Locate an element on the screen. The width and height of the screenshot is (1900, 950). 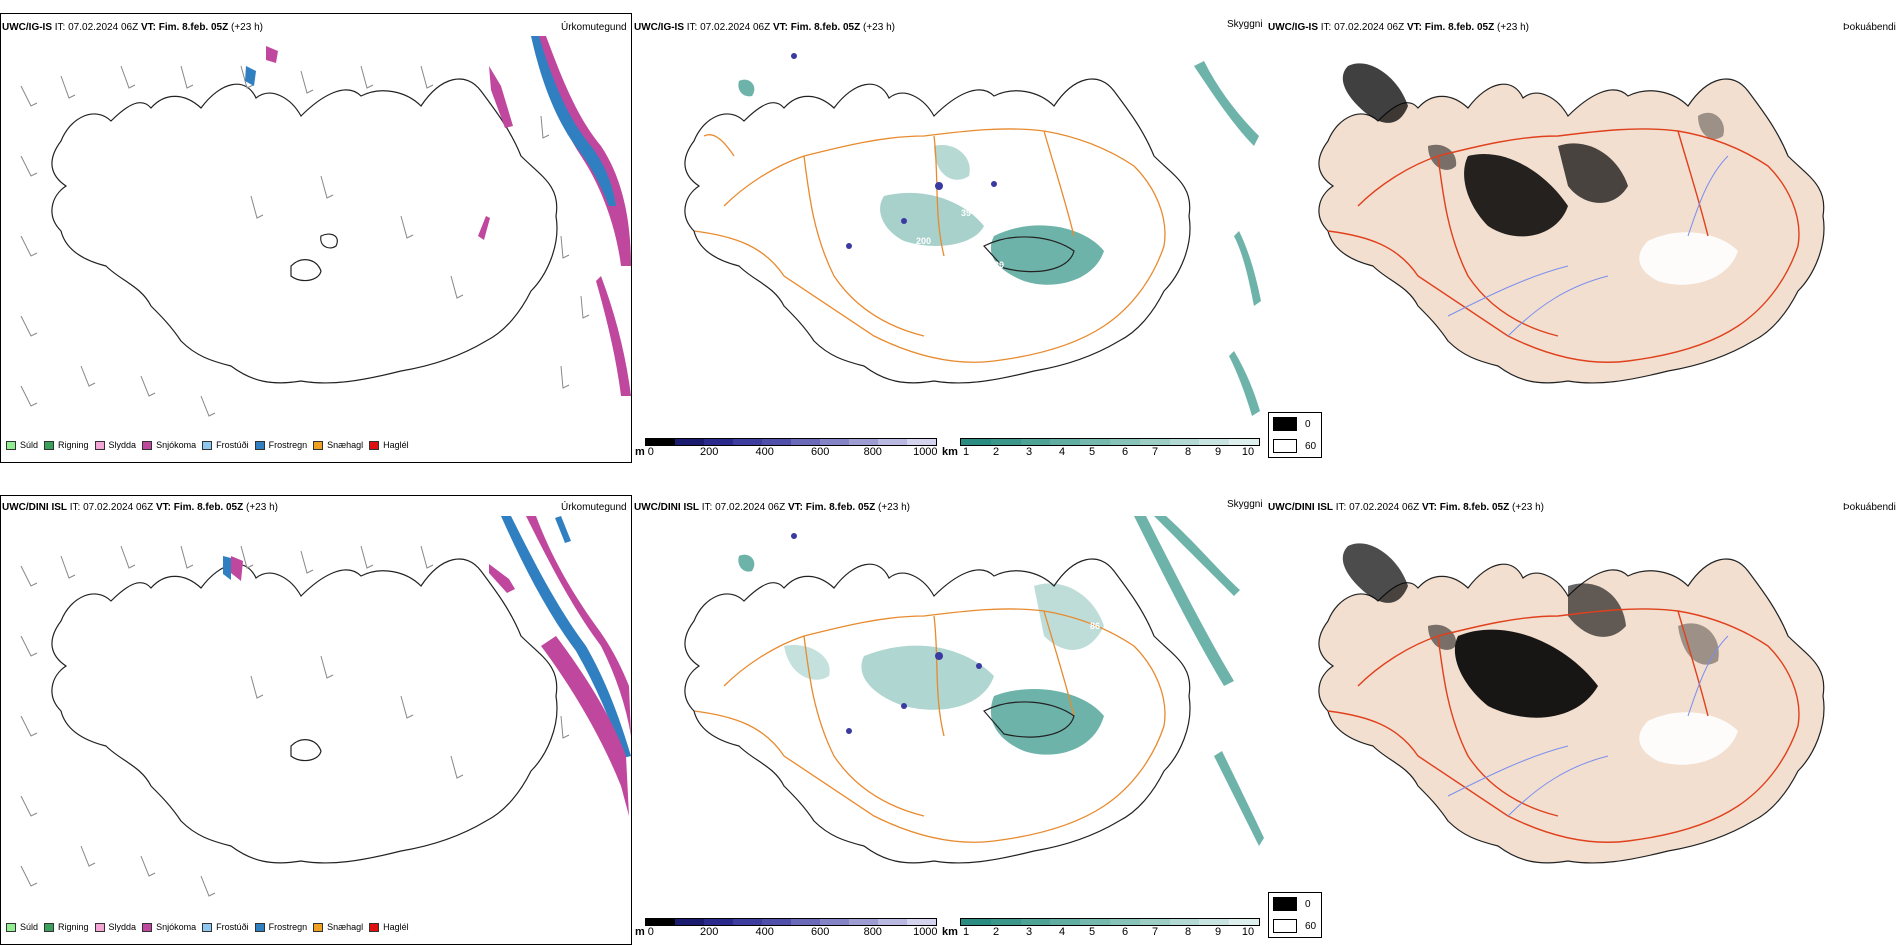
vis-label: 139 is located at coordinates (996, 265).